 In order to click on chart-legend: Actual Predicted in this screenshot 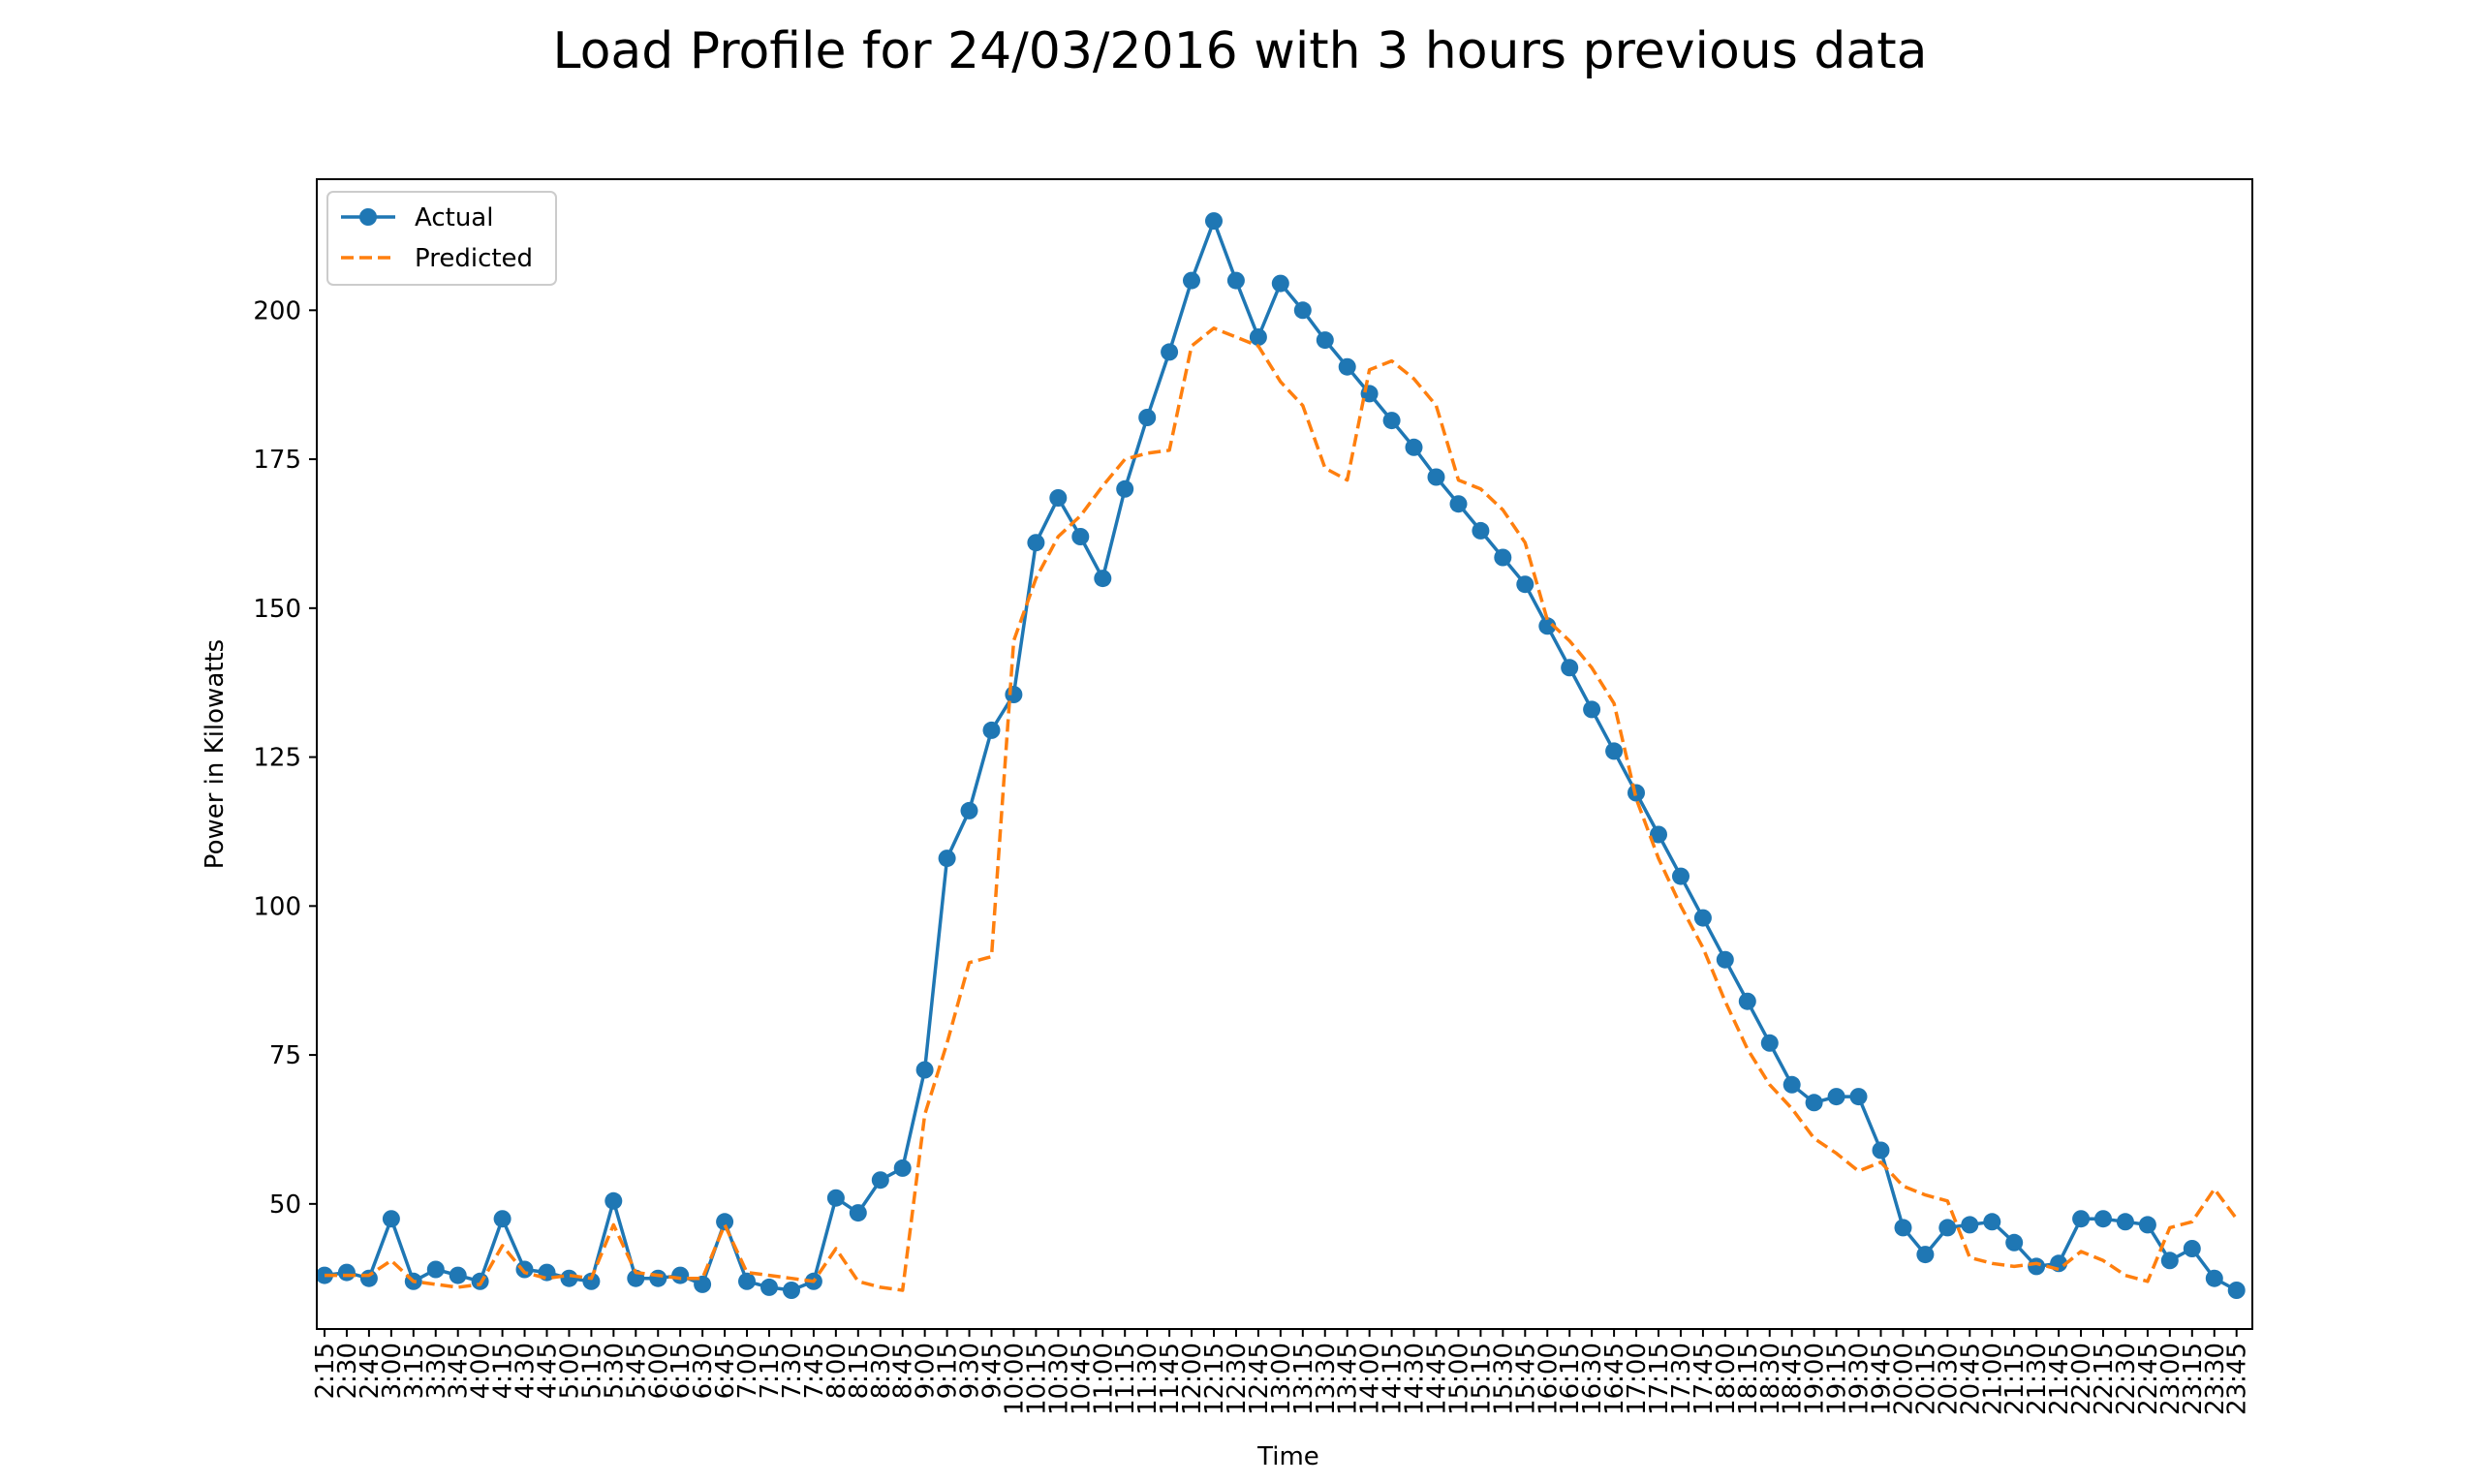, I will do `click(441, 238)`.